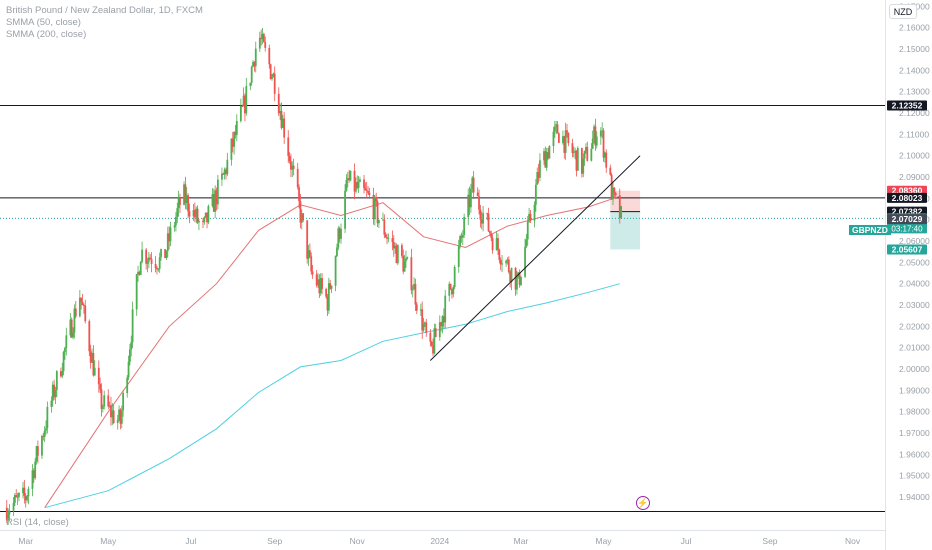 This screenshot has width=932, height=550. What do you see at coordinates (914, 476) in the screenshot?
I see `y-tick-label: 1.95000` at bounding box center [914, 476].